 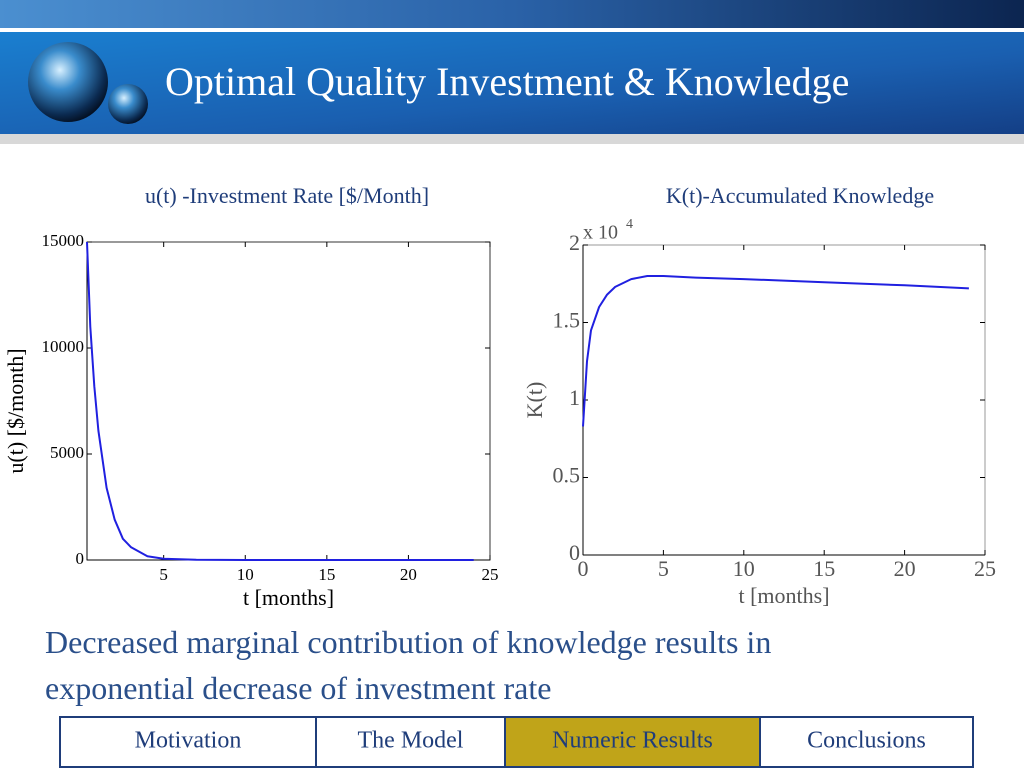 What do you see at coordinates (567, 320) in the screenshot?
I see `y-tick-label: 1.5` at bounding box center [567, 320].